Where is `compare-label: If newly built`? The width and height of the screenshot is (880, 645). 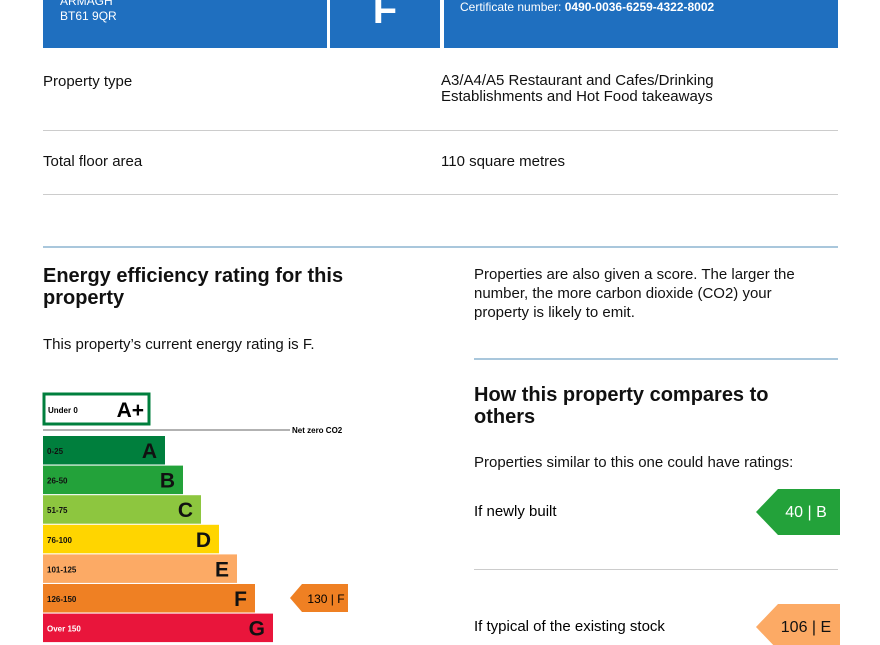
compare-label: If newly built is located at coordinates (515, 511).